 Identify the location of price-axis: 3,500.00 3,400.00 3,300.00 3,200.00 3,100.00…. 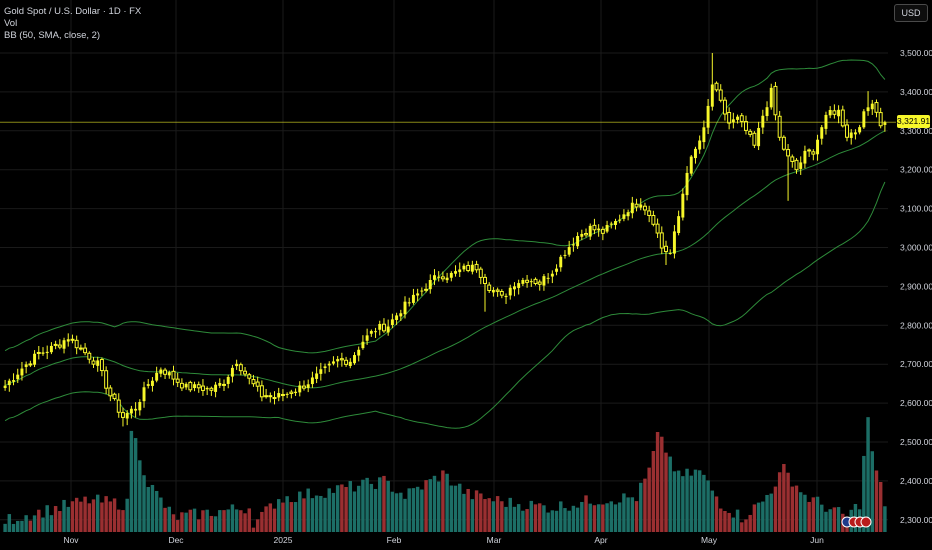
(916, 286).